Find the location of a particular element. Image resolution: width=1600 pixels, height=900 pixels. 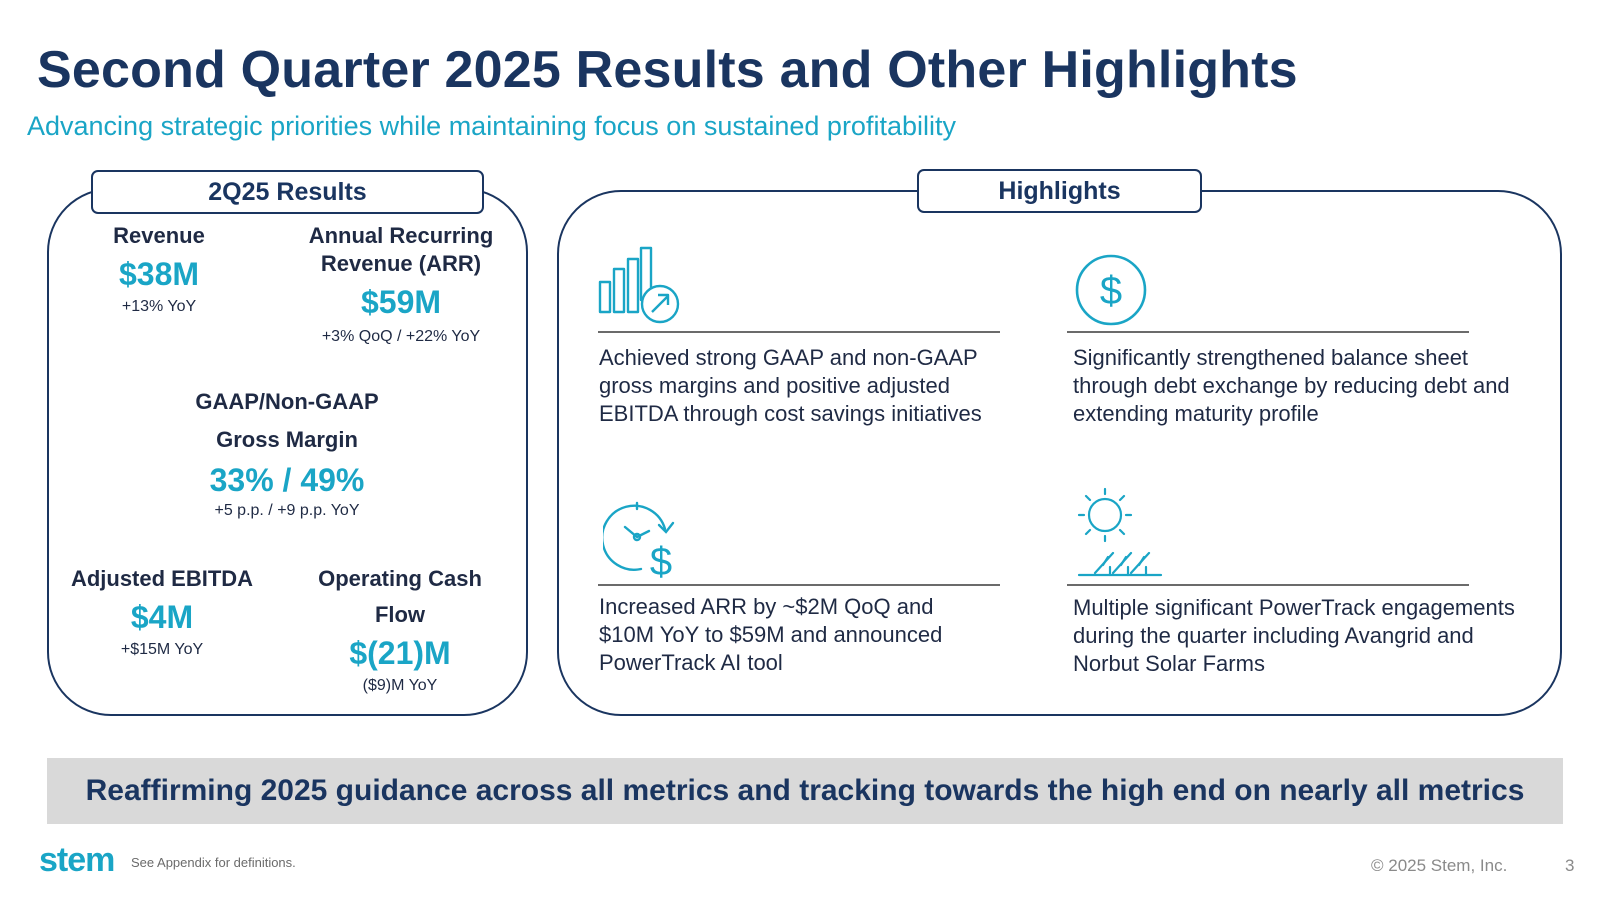

results-heading: 2Q25 Results is located at coordinates (287, 192).